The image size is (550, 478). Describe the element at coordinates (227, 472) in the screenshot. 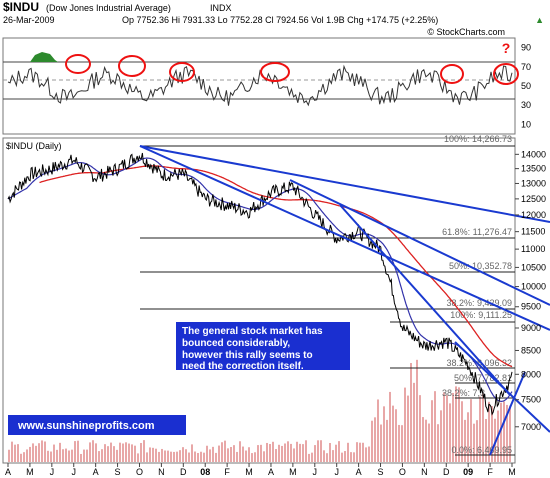

I see `x-tick-label: F` at that location.